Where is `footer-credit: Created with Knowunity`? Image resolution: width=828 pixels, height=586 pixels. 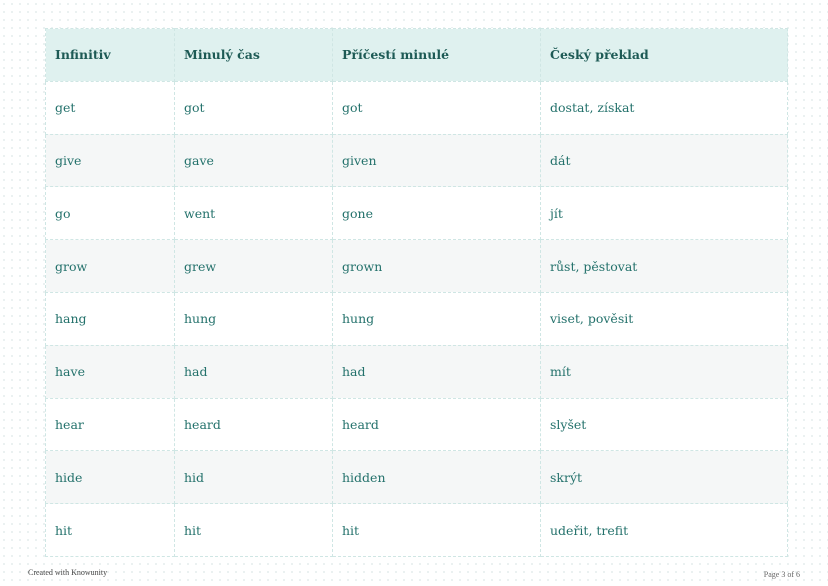 footer-credit: Created with Knowunity is located at coordinates (68, 572).